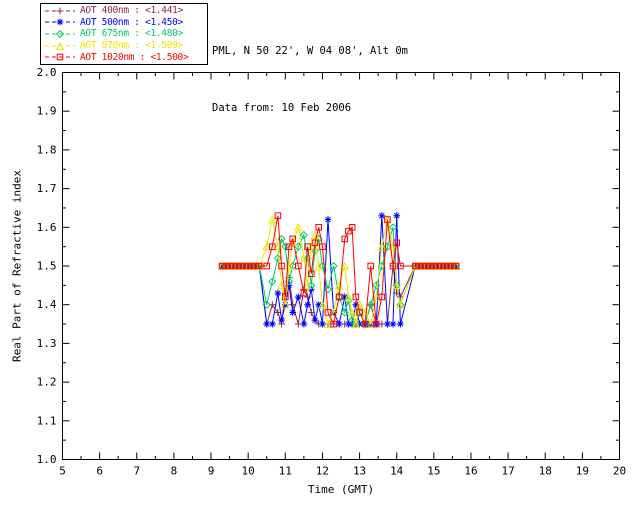  Describe the element at coordinates (47, 266) in the screenshot. I see `svg-text: 1.5` at that location.